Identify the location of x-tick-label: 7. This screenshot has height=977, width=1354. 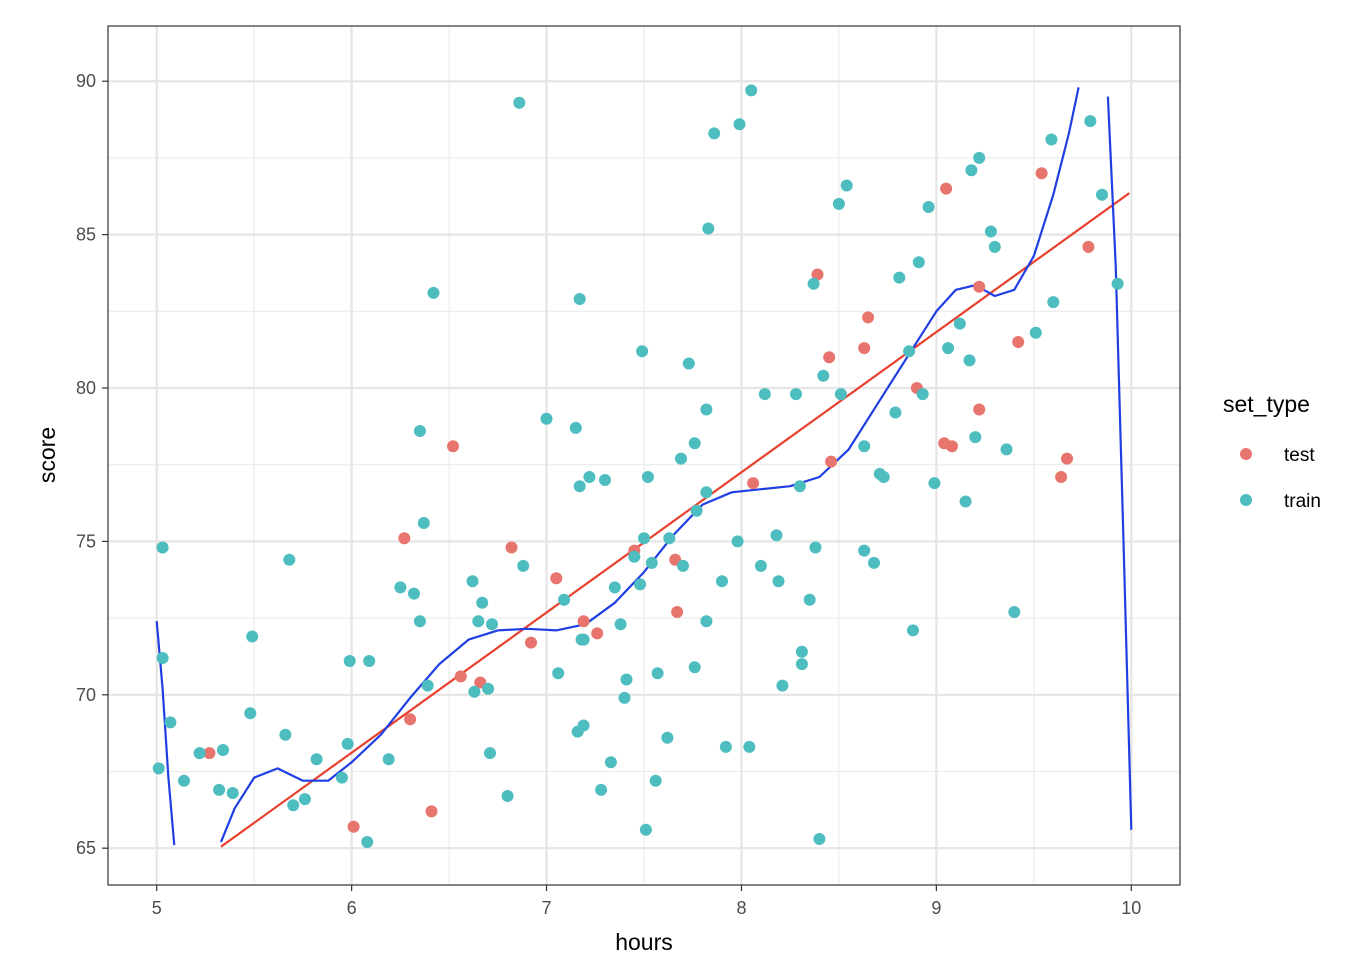
(547, 908).